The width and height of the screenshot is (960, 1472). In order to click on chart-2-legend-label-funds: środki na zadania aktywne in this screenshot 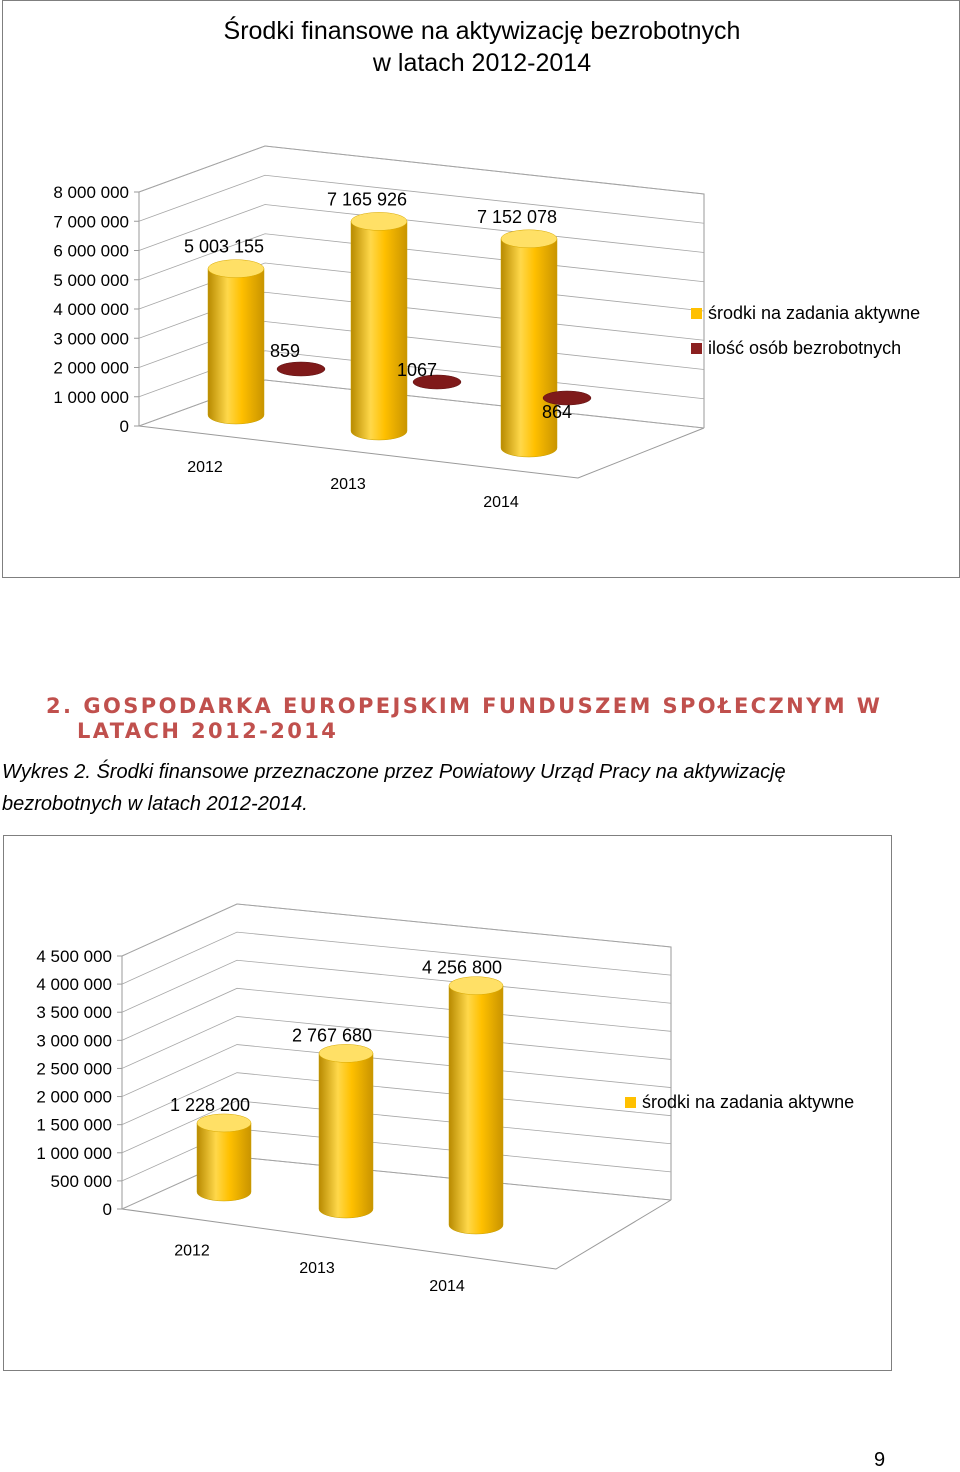, I will do `click(748, 1102)`.